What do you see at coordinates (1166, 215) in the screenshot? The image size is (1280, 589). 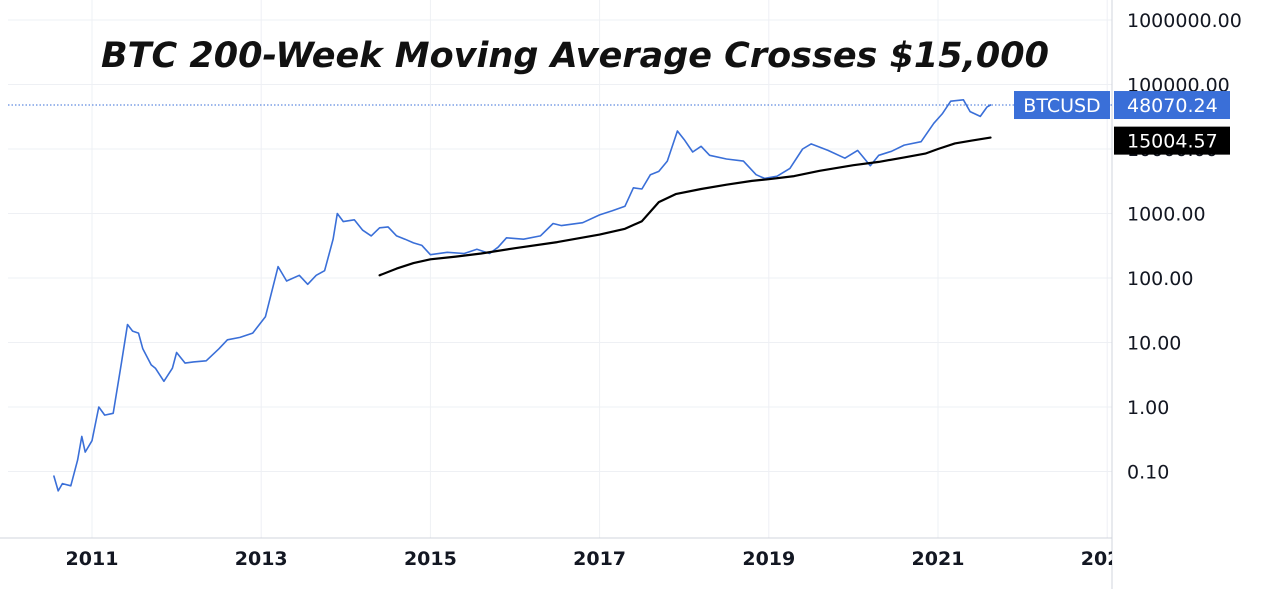 I see `y-tick-label: 1000.00` at bounding box center [1166, 215].